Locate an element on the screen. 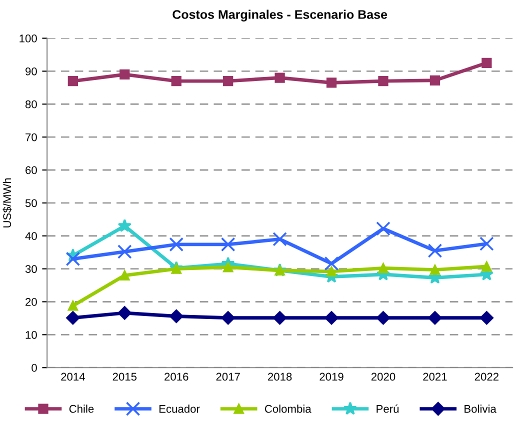 The height and width of the screenshot is (425, 523). x-tick-label: 2017 is located at coordinates (228, 376).